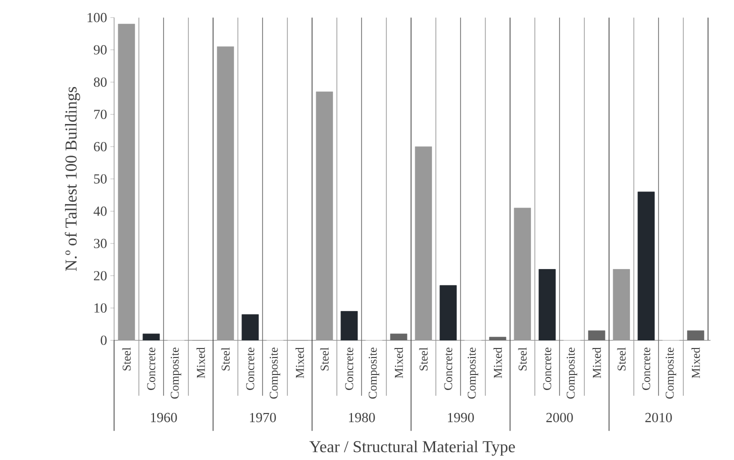  Describe the element at coordinates (164, 417) in the screenshot. I see `text: 1960` at that location.